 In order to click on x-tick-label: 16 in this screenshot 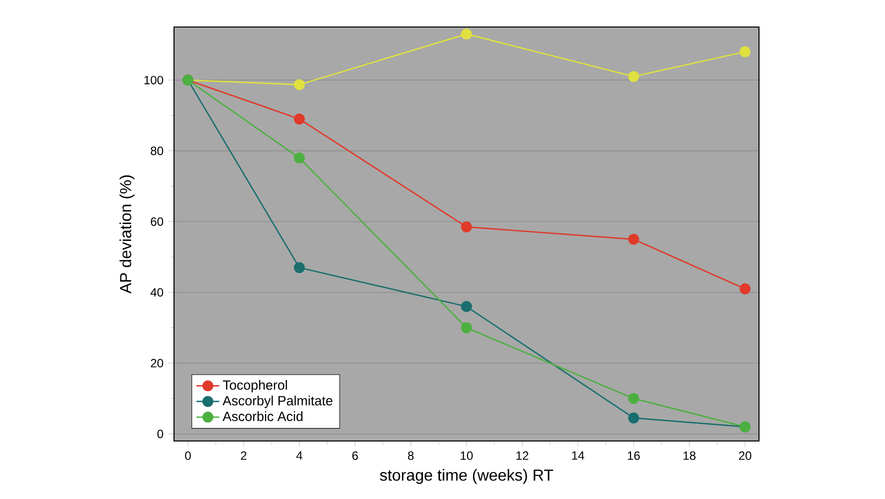, I will do `click(634, 455)`.